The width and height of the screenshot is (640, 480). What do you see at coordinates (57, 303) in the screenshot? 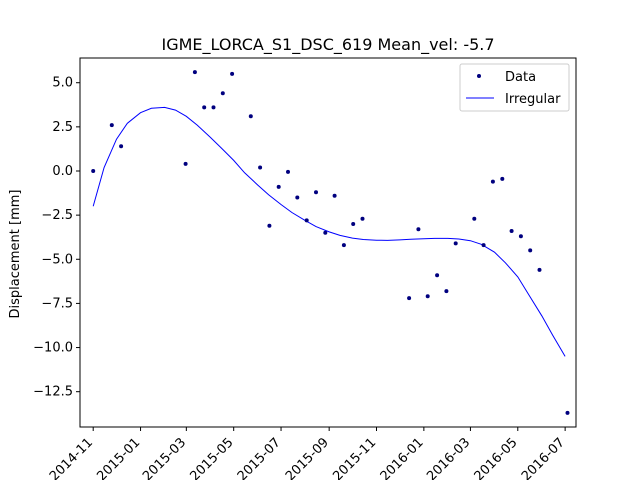
I see `y-tick-label: −7.5` at bounding box center [57, 303].